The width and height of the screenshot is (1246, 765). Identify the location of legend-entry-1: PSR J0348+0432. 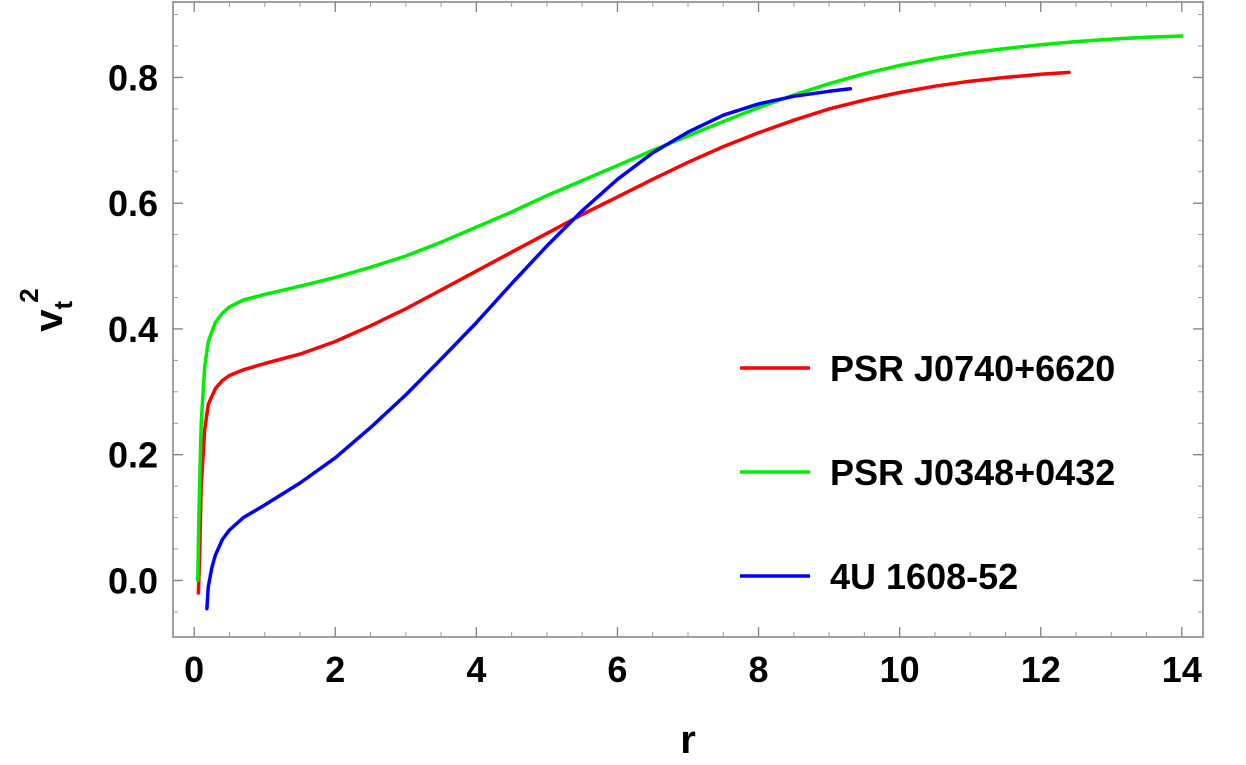
(972, 472).